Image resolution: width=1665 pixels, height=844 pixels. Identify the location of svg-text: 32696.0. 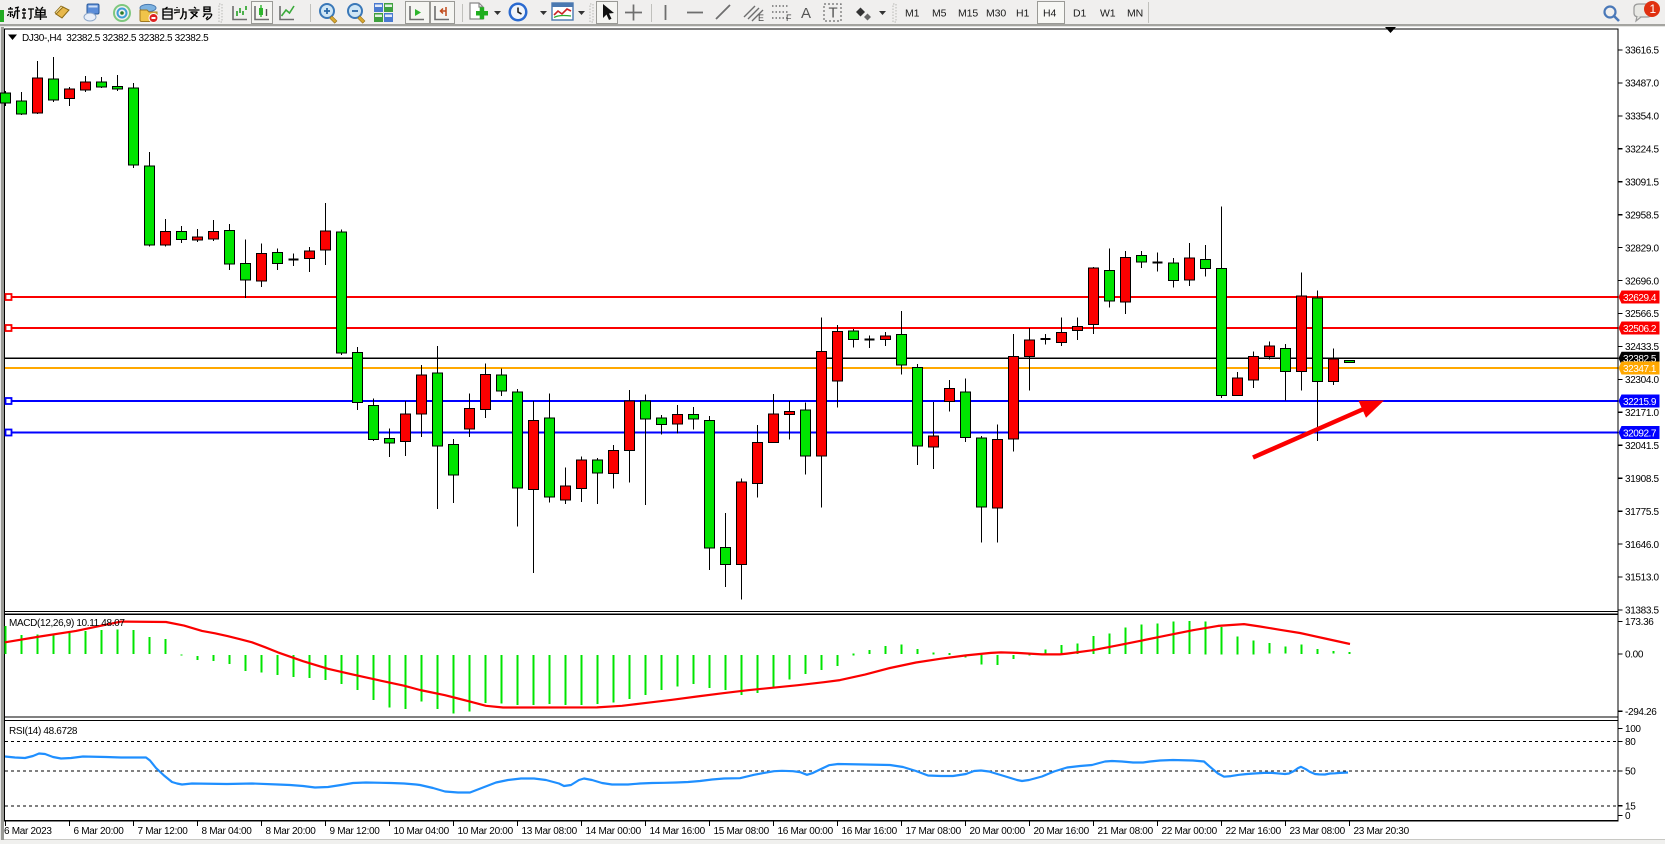
(1642, 281).